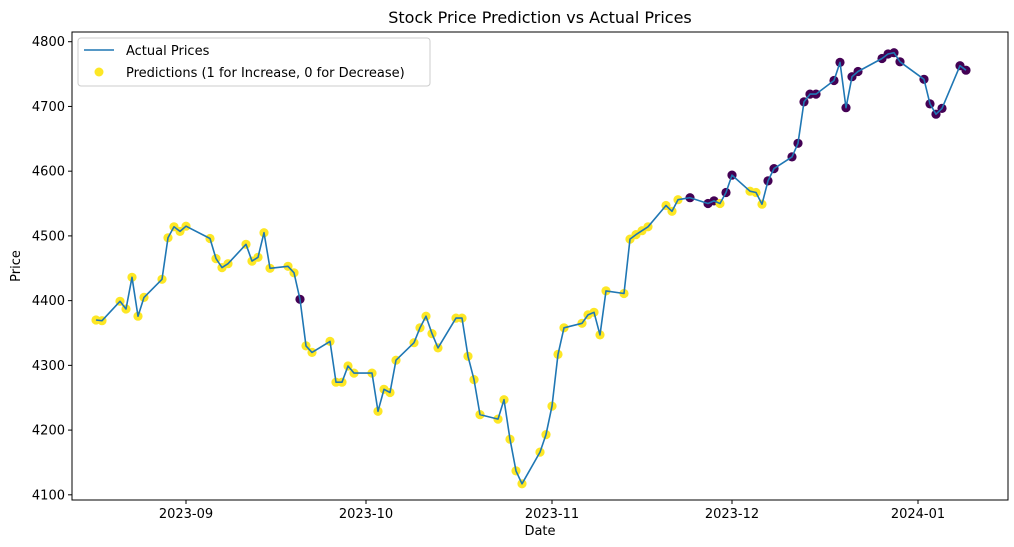  Describe the element at coordinates (48, 495) in the screenshot. I see `y-tick-label: 4100` at that location.